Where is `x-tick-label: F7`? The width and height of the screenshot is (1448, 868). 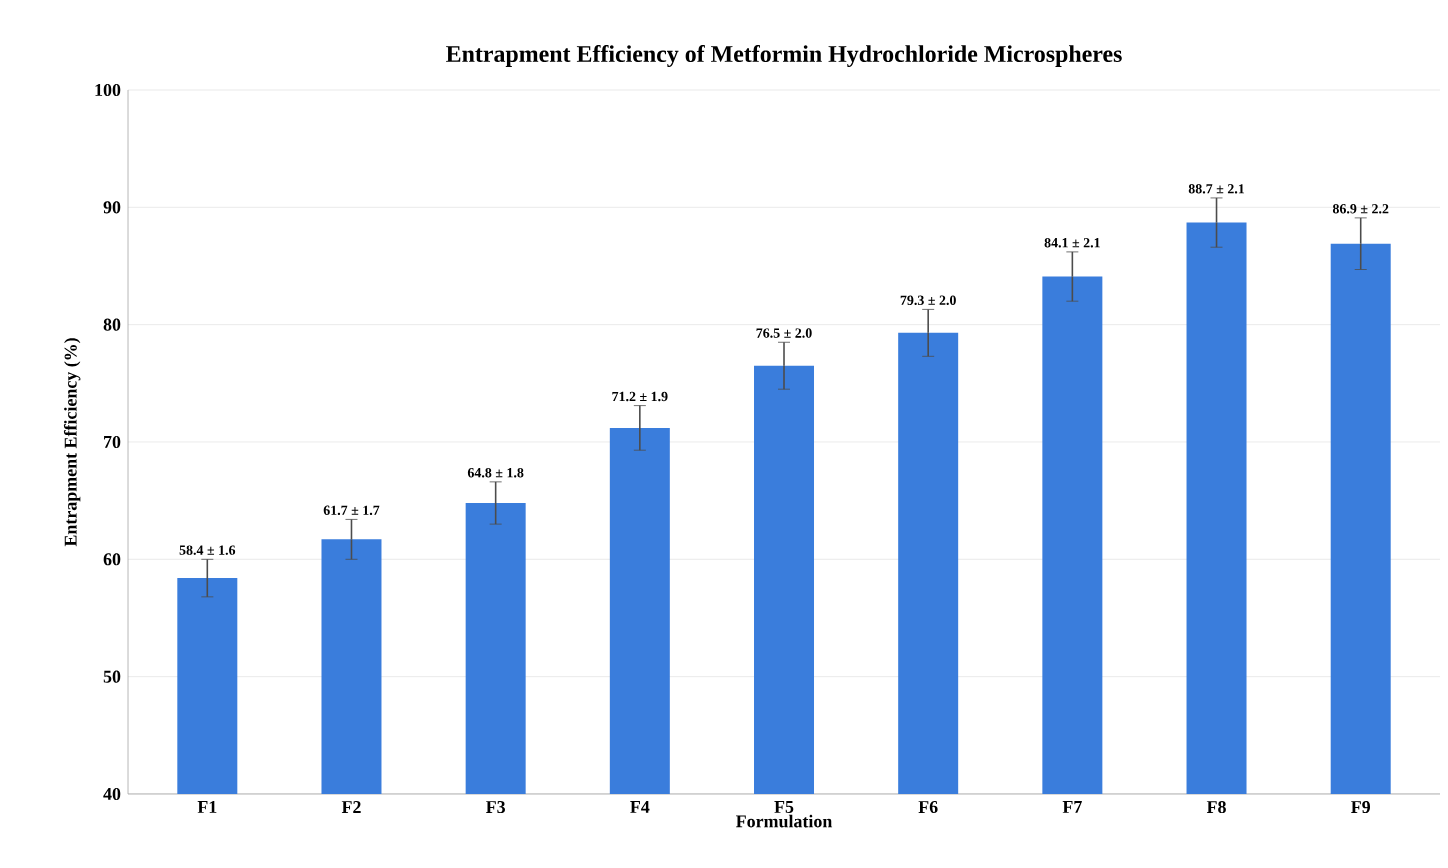 x-tick-label: F7 is located at coordinates (1072, 807).